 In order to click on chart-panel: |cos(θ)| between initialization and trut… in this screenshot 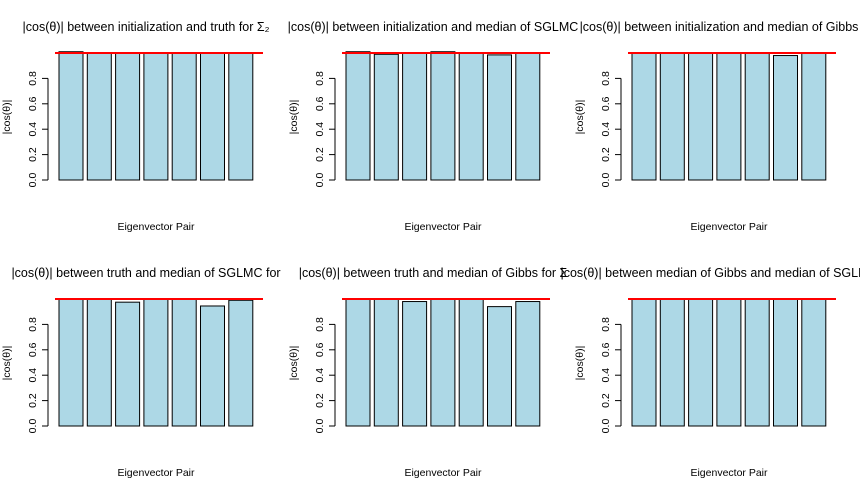, I will do `click(135, 126)`.